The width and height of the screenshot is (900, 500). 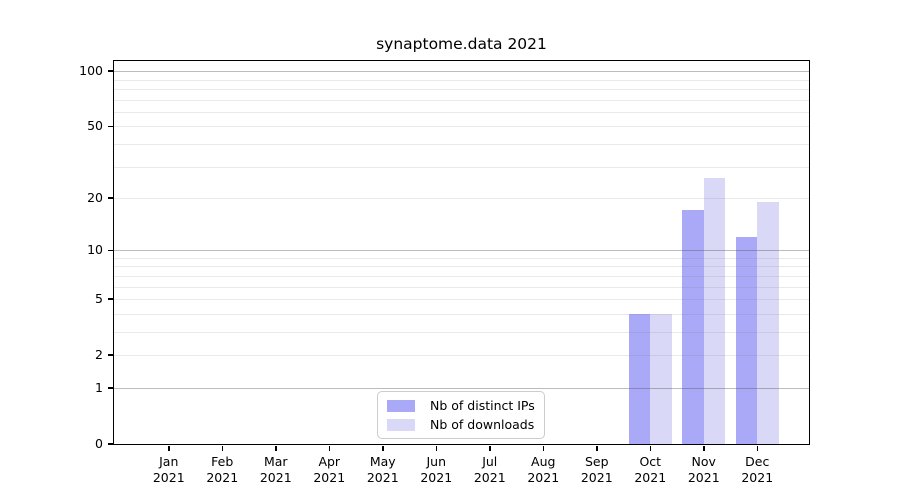 What do you see at coordinates (703, 469) in the screenshot?
I see `x-tick-label-nov: Nov 2021` at bounding box center [703, 469].